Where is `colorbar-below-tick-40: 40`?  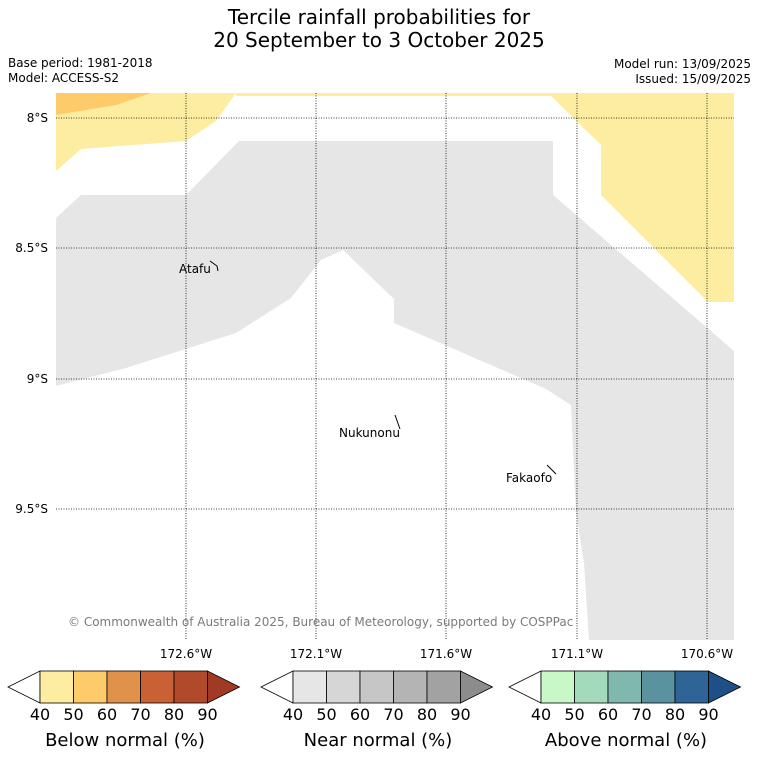
colorbar-below-tick-40: 40 is located at coordinates (40, 714).